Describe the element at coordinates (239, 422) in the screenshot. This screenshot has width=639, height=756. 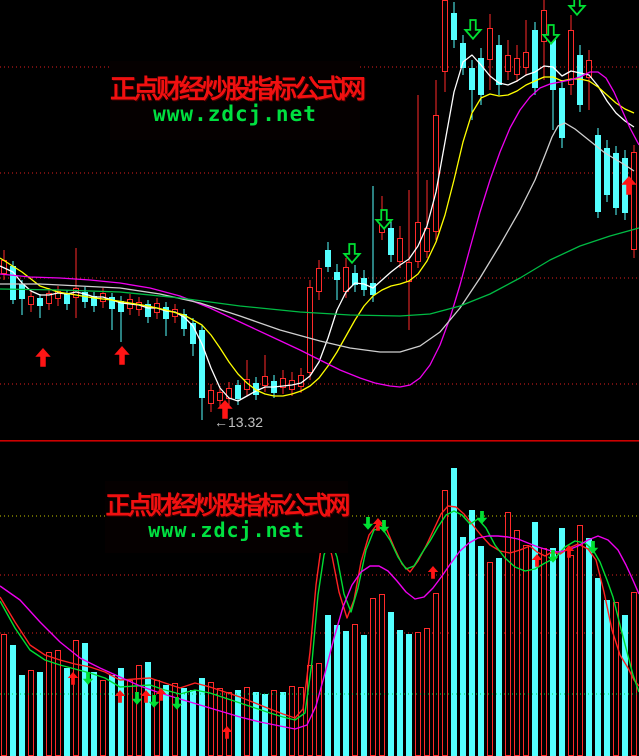
I see `price-low-label: ←13.32` at that location.